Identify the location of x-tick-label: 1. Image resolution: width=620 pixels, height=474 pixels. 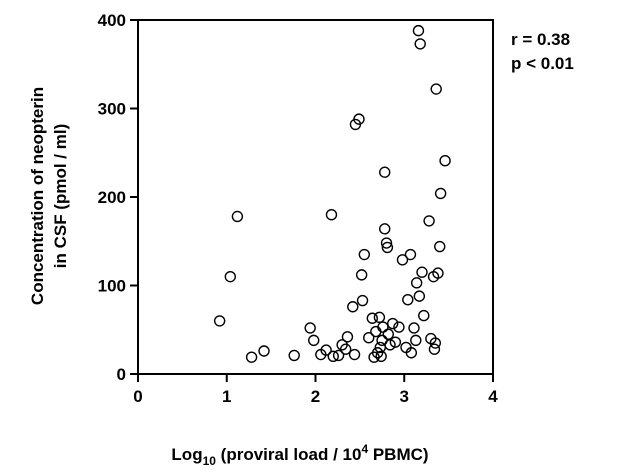
(226, 396).